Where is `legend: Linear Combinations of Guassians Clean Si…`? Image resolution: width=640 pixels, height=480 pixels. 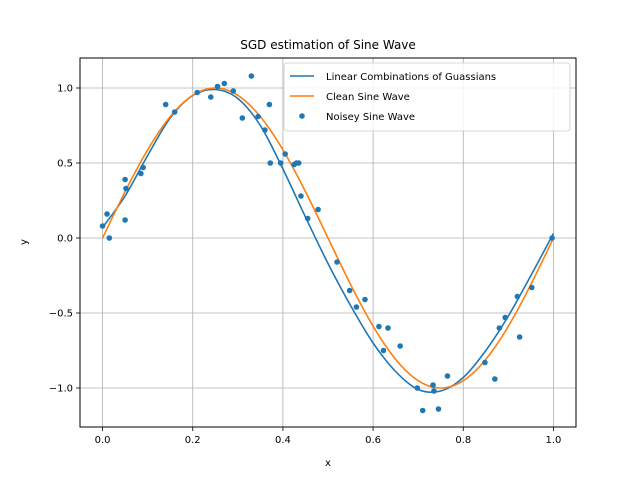
legend: Linear Combinations of Guassians Clean Si… is located at coordinates (427, 97).